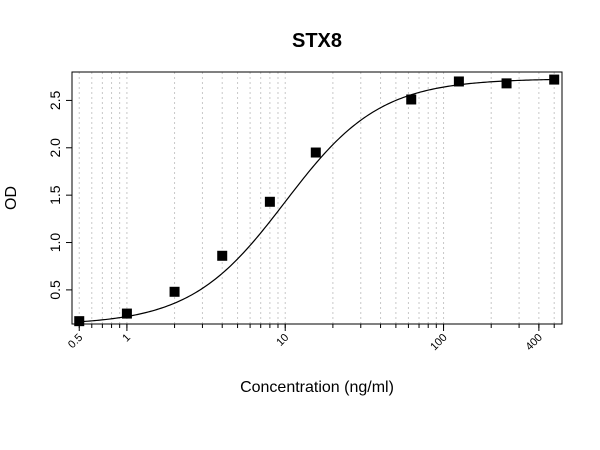  What do you see at coordinates (55, 195) in the screenshot?
I see `y-tick-label: 1.5` at bounding box center [55, 195].